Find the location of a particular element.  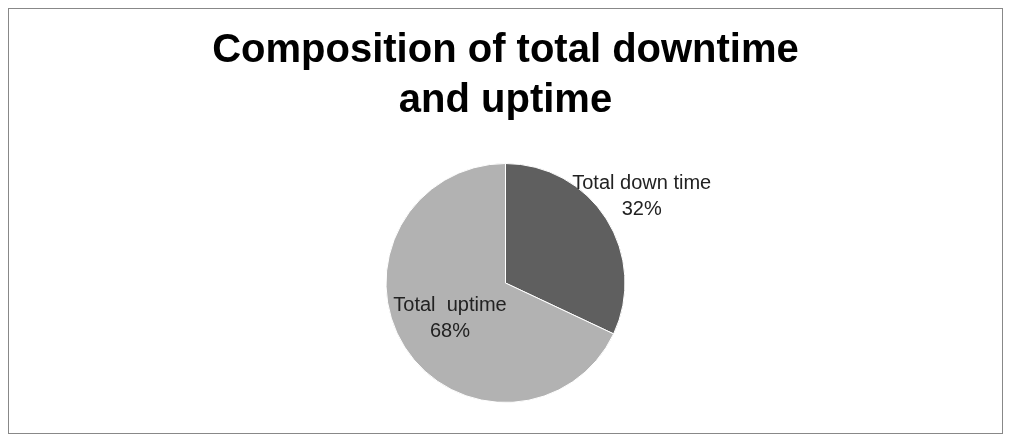

data-label: 68% is located at coordinates (450, 329).